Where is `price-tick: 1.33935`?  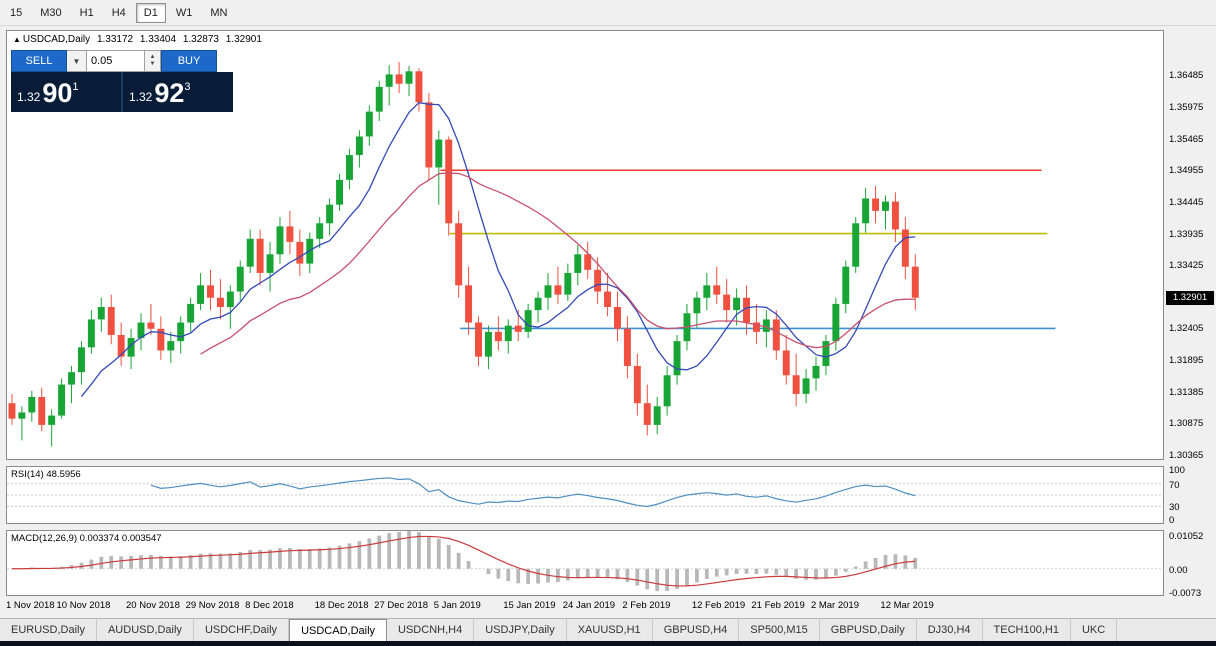
price-tick: 1.33935 is located at coordinates (1186, 234).